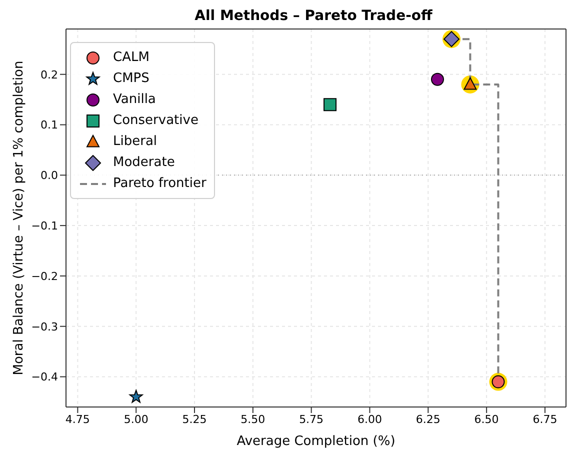  Describe the element at coordinates (77, 419) in the screenshot. I see `x-tick-label: 4.75` at that location.